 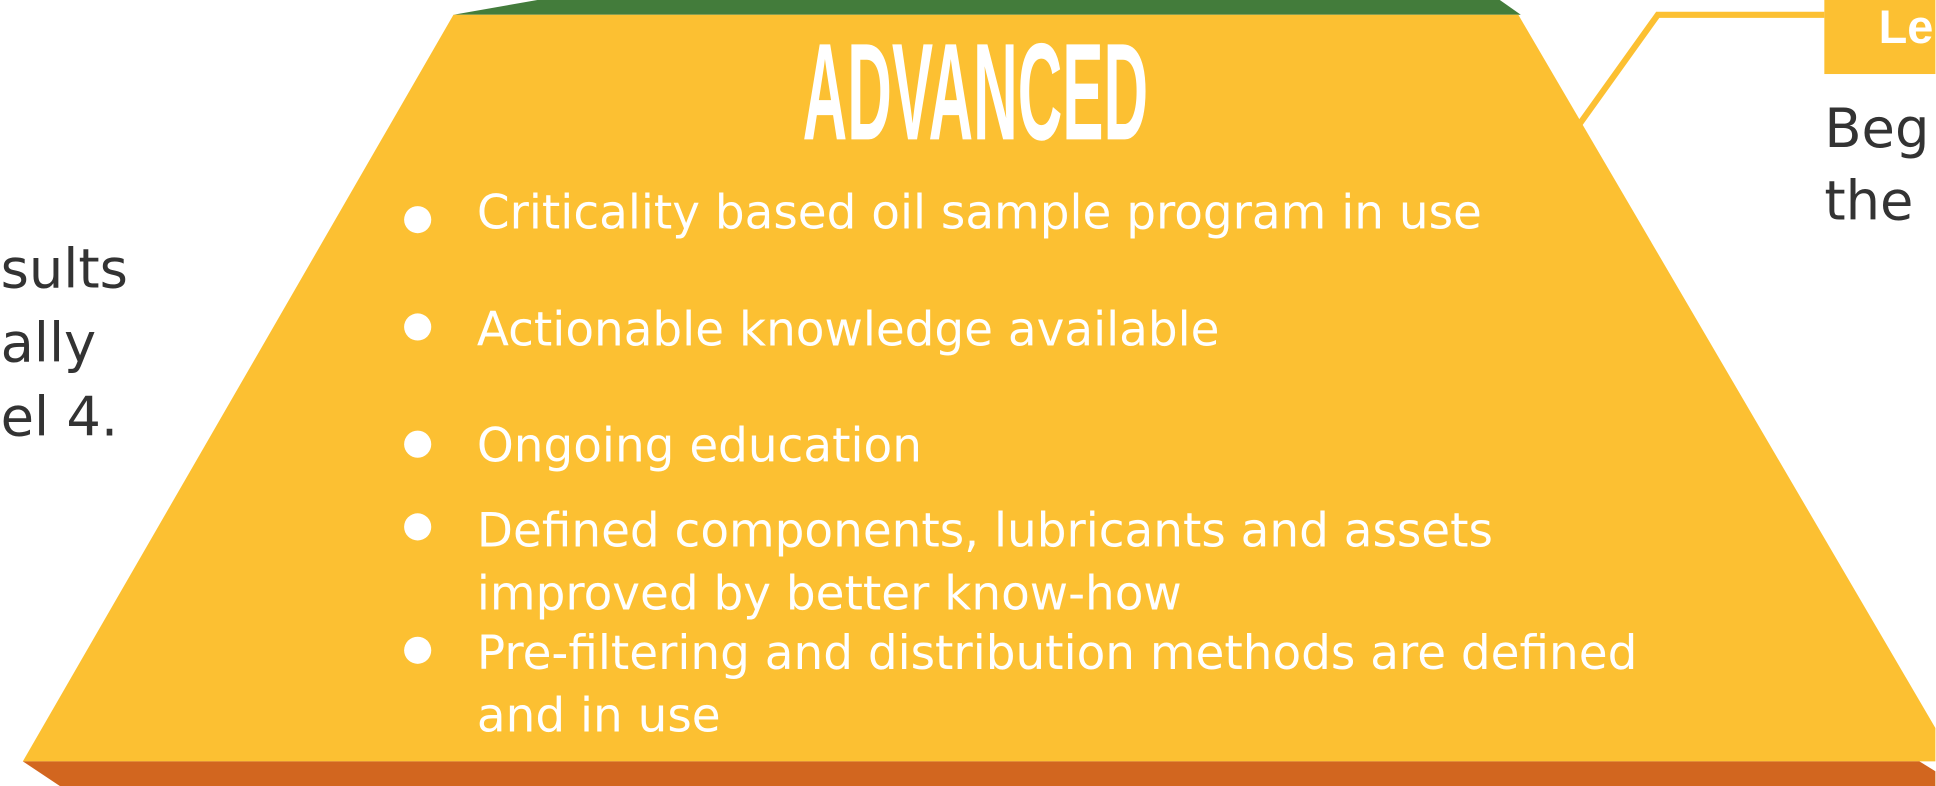 I want to click on bullet-text: Actionable knowledge available, so click(x=848, y=329).